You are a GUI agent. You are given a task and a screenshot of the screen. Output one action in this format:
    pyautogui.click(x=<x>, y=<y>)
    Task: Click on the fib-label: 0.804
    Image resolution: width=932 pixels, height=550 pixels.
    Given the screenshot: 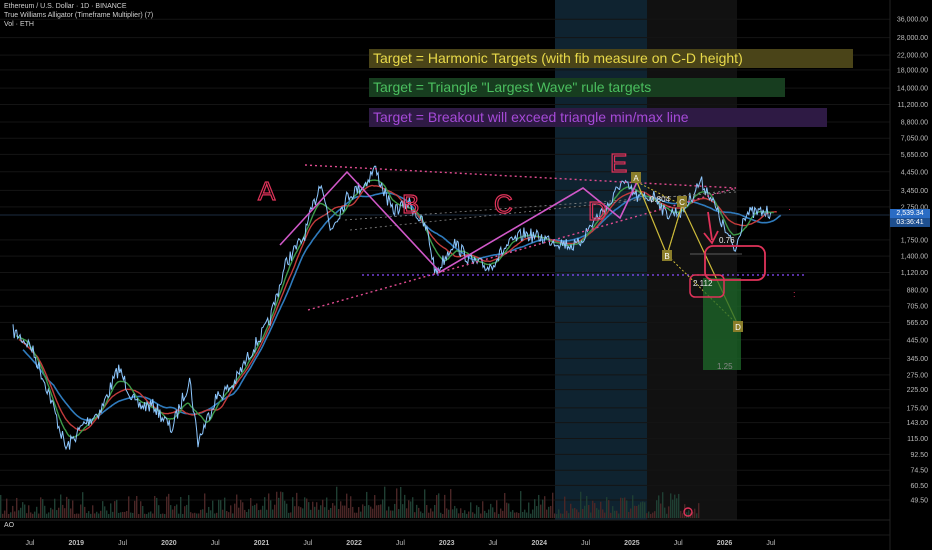 What is the action you would take?
    pyautogui.click(x=660, y=199)
    